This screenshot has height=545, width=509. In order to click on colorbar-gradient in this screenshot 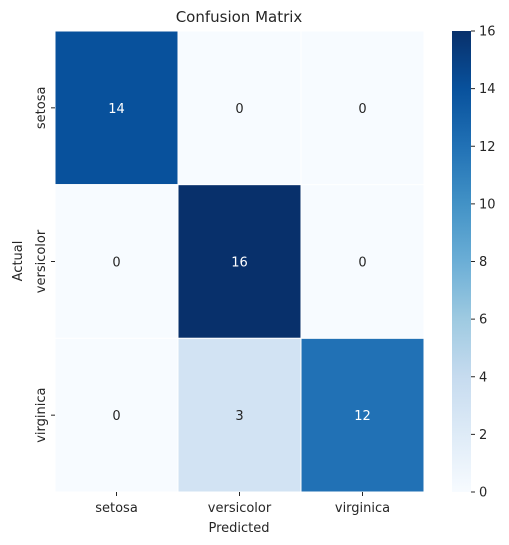, I will do `click(461, 261)`.